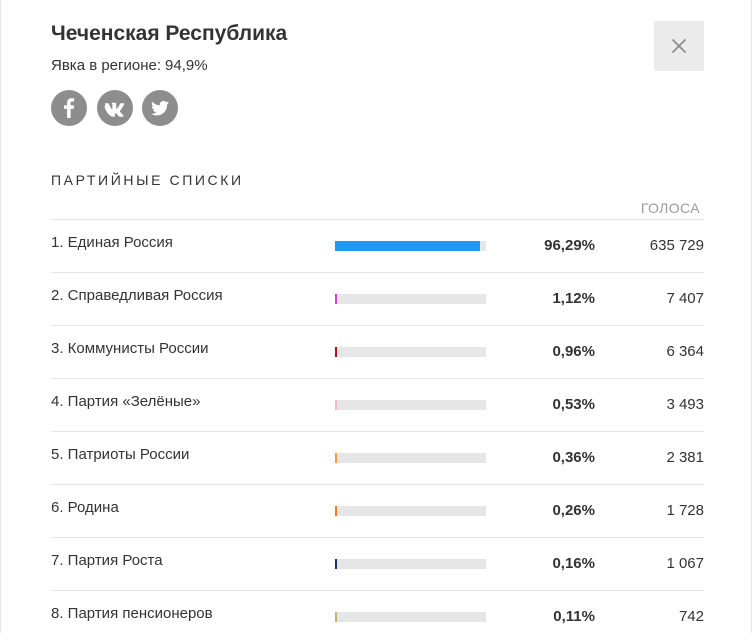 The height and width of the screenshot is (643, 754). I want to click on party-votes: 3 493, so click(685, 404).